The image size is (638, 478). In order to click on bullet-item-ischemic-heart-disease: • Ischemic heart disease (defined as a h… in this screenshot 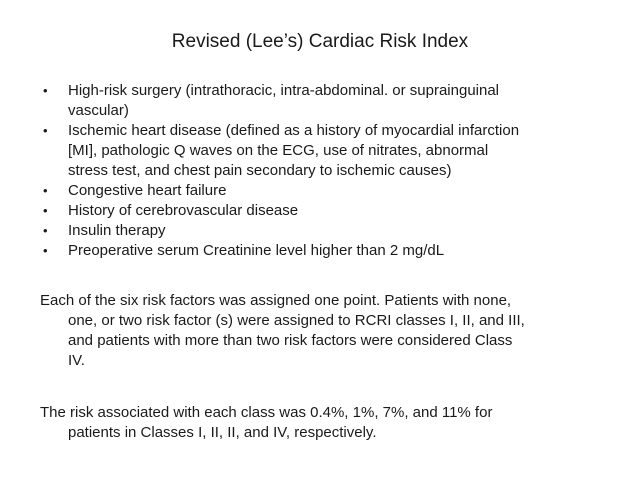, I will do `click(320, 151)`.